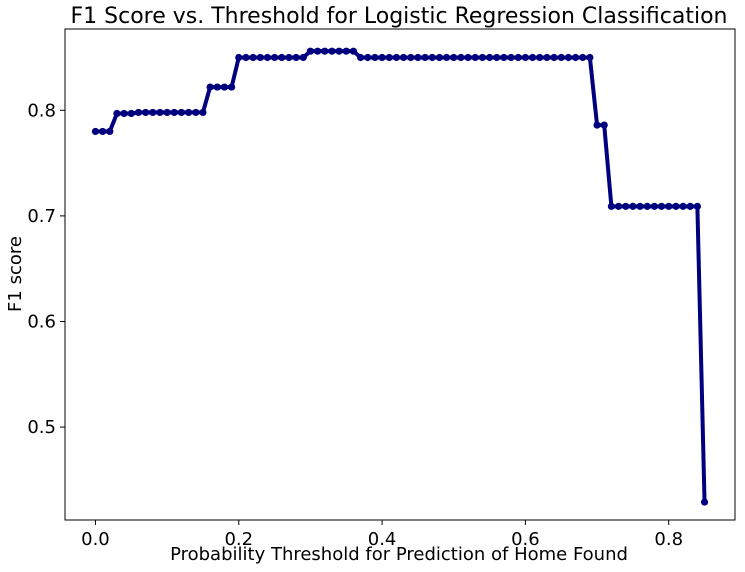 Image resolution: width=745 pixels, height=572 pixels. What do you see at coordinates (41, 427) in the screenshot?
I see `y-tick-label: 0.5` at bounding box center [41, 427].